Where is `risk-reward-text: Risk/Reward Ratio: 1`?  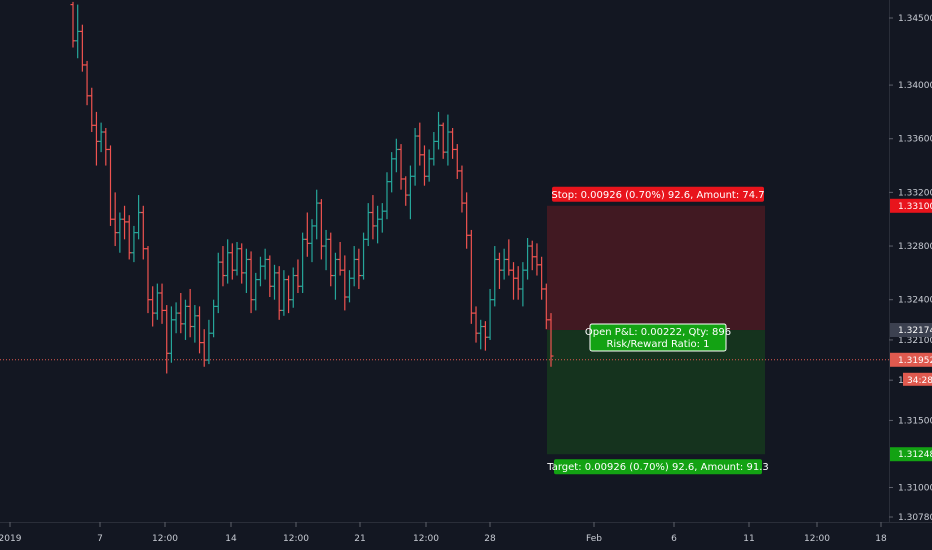 risk-reward-text: Risk/Reward Ratio: 1 is located at coordinates (657, 344).